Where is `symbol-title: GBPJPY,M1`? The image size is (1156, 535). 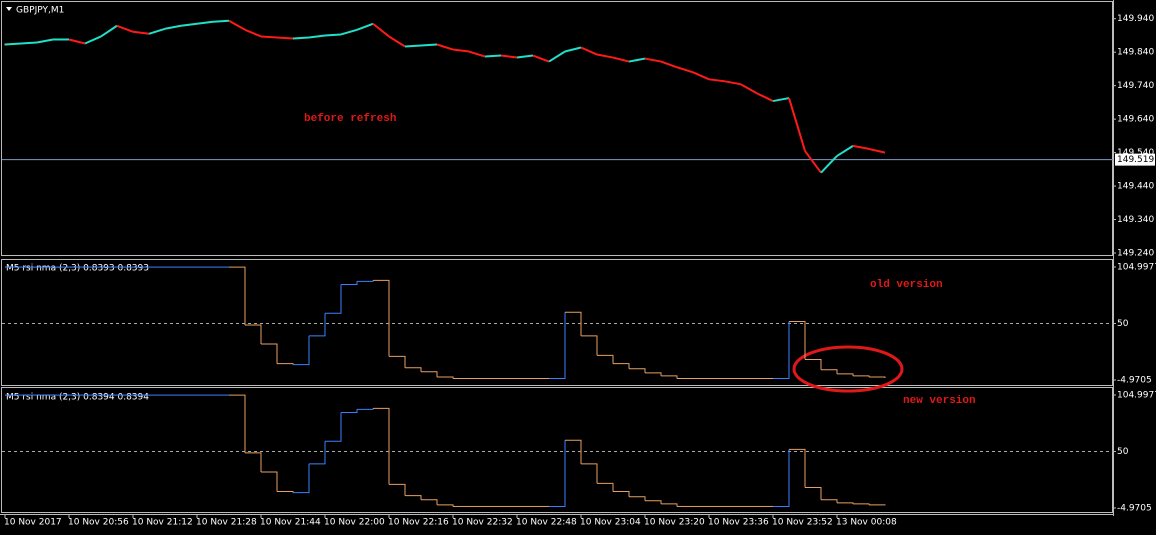
symbol-title: GBPJPY,M1 is located at coordinates (40, 11).